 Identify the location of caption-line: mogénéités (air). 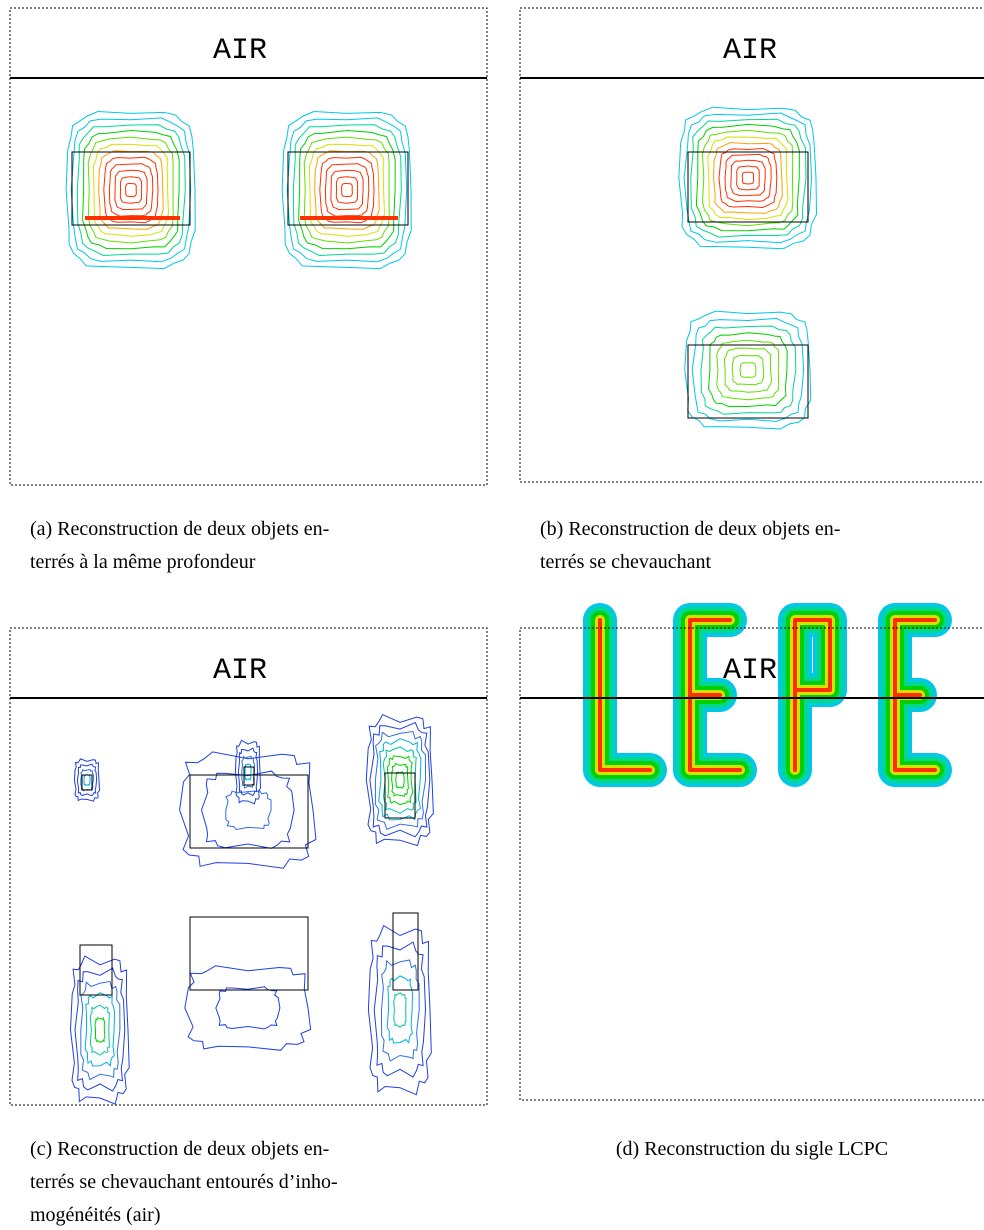
(95, 1215).